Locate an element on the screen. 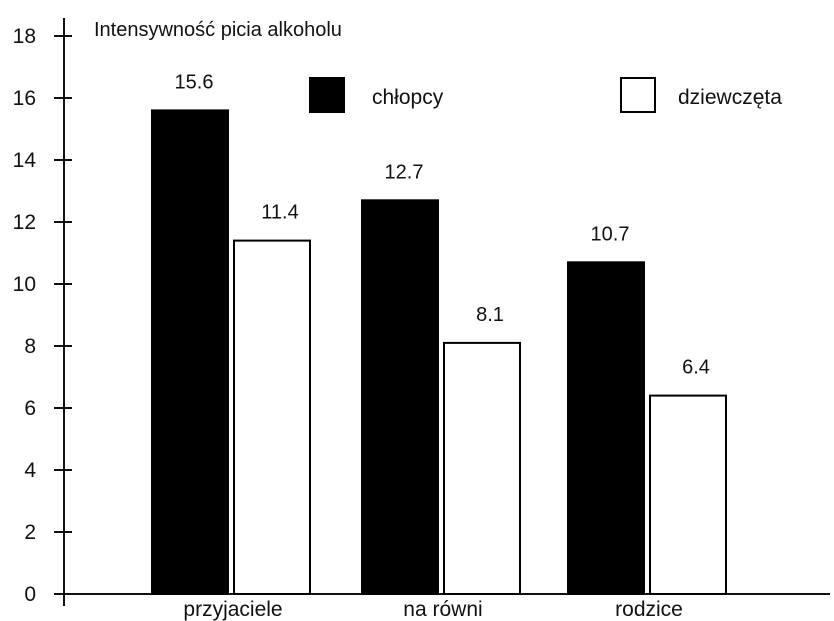  y-tick-label: 16 is located at coordinates (24, 98).